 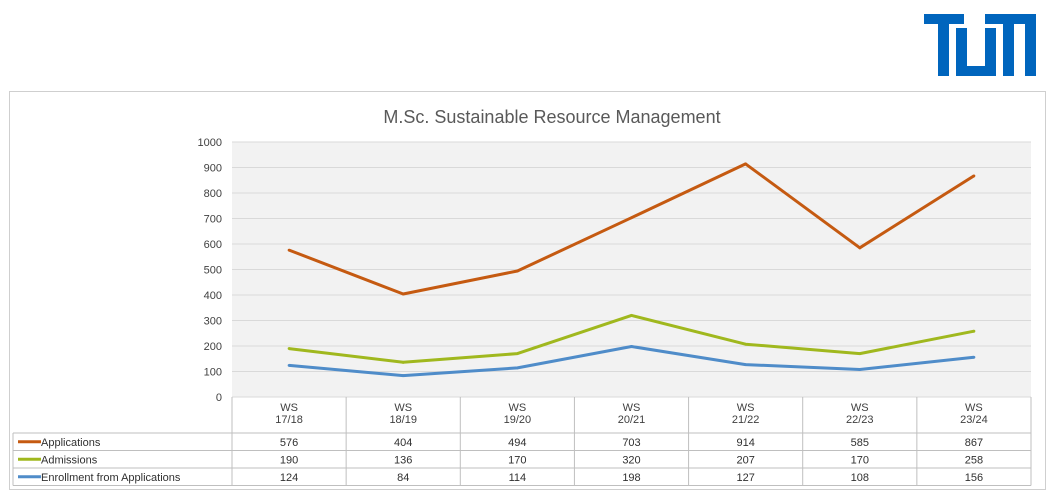 I want to click on y-tick-label: 800, so click(x=213, y=194).